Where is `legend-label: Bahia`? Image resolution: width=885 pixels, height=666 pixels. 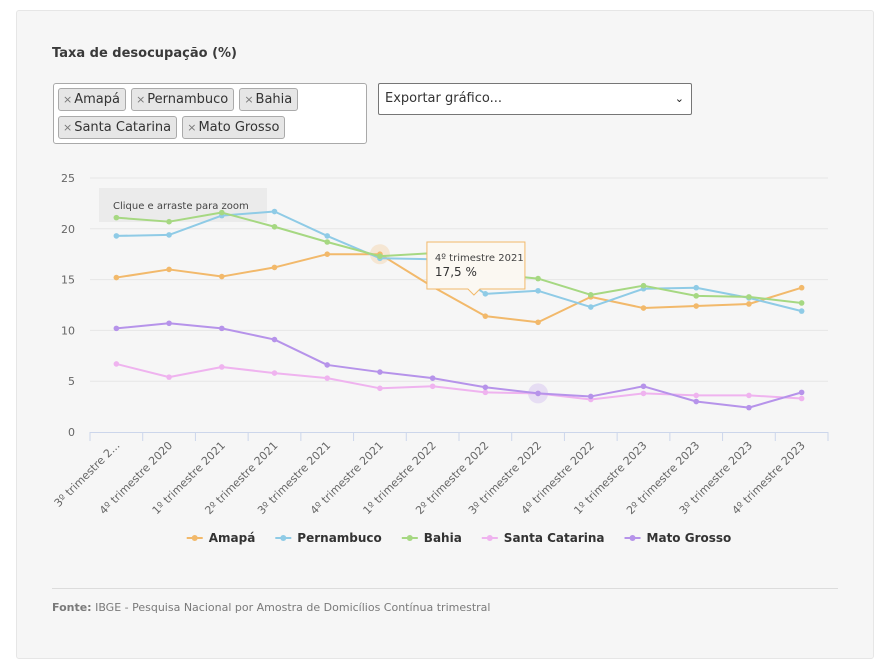
legend-label: Bahia is located at coordinates (443, 538).